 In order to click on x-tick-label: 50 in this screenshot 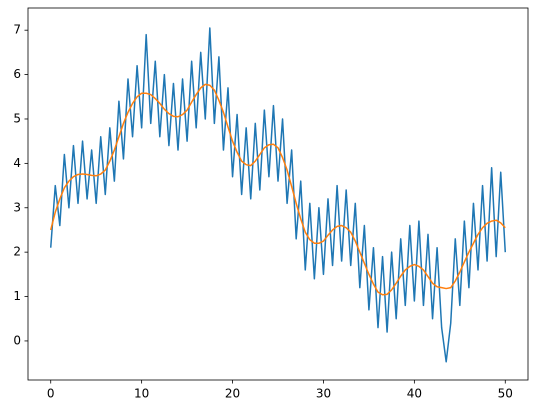, I will do `click(505, 394)`.